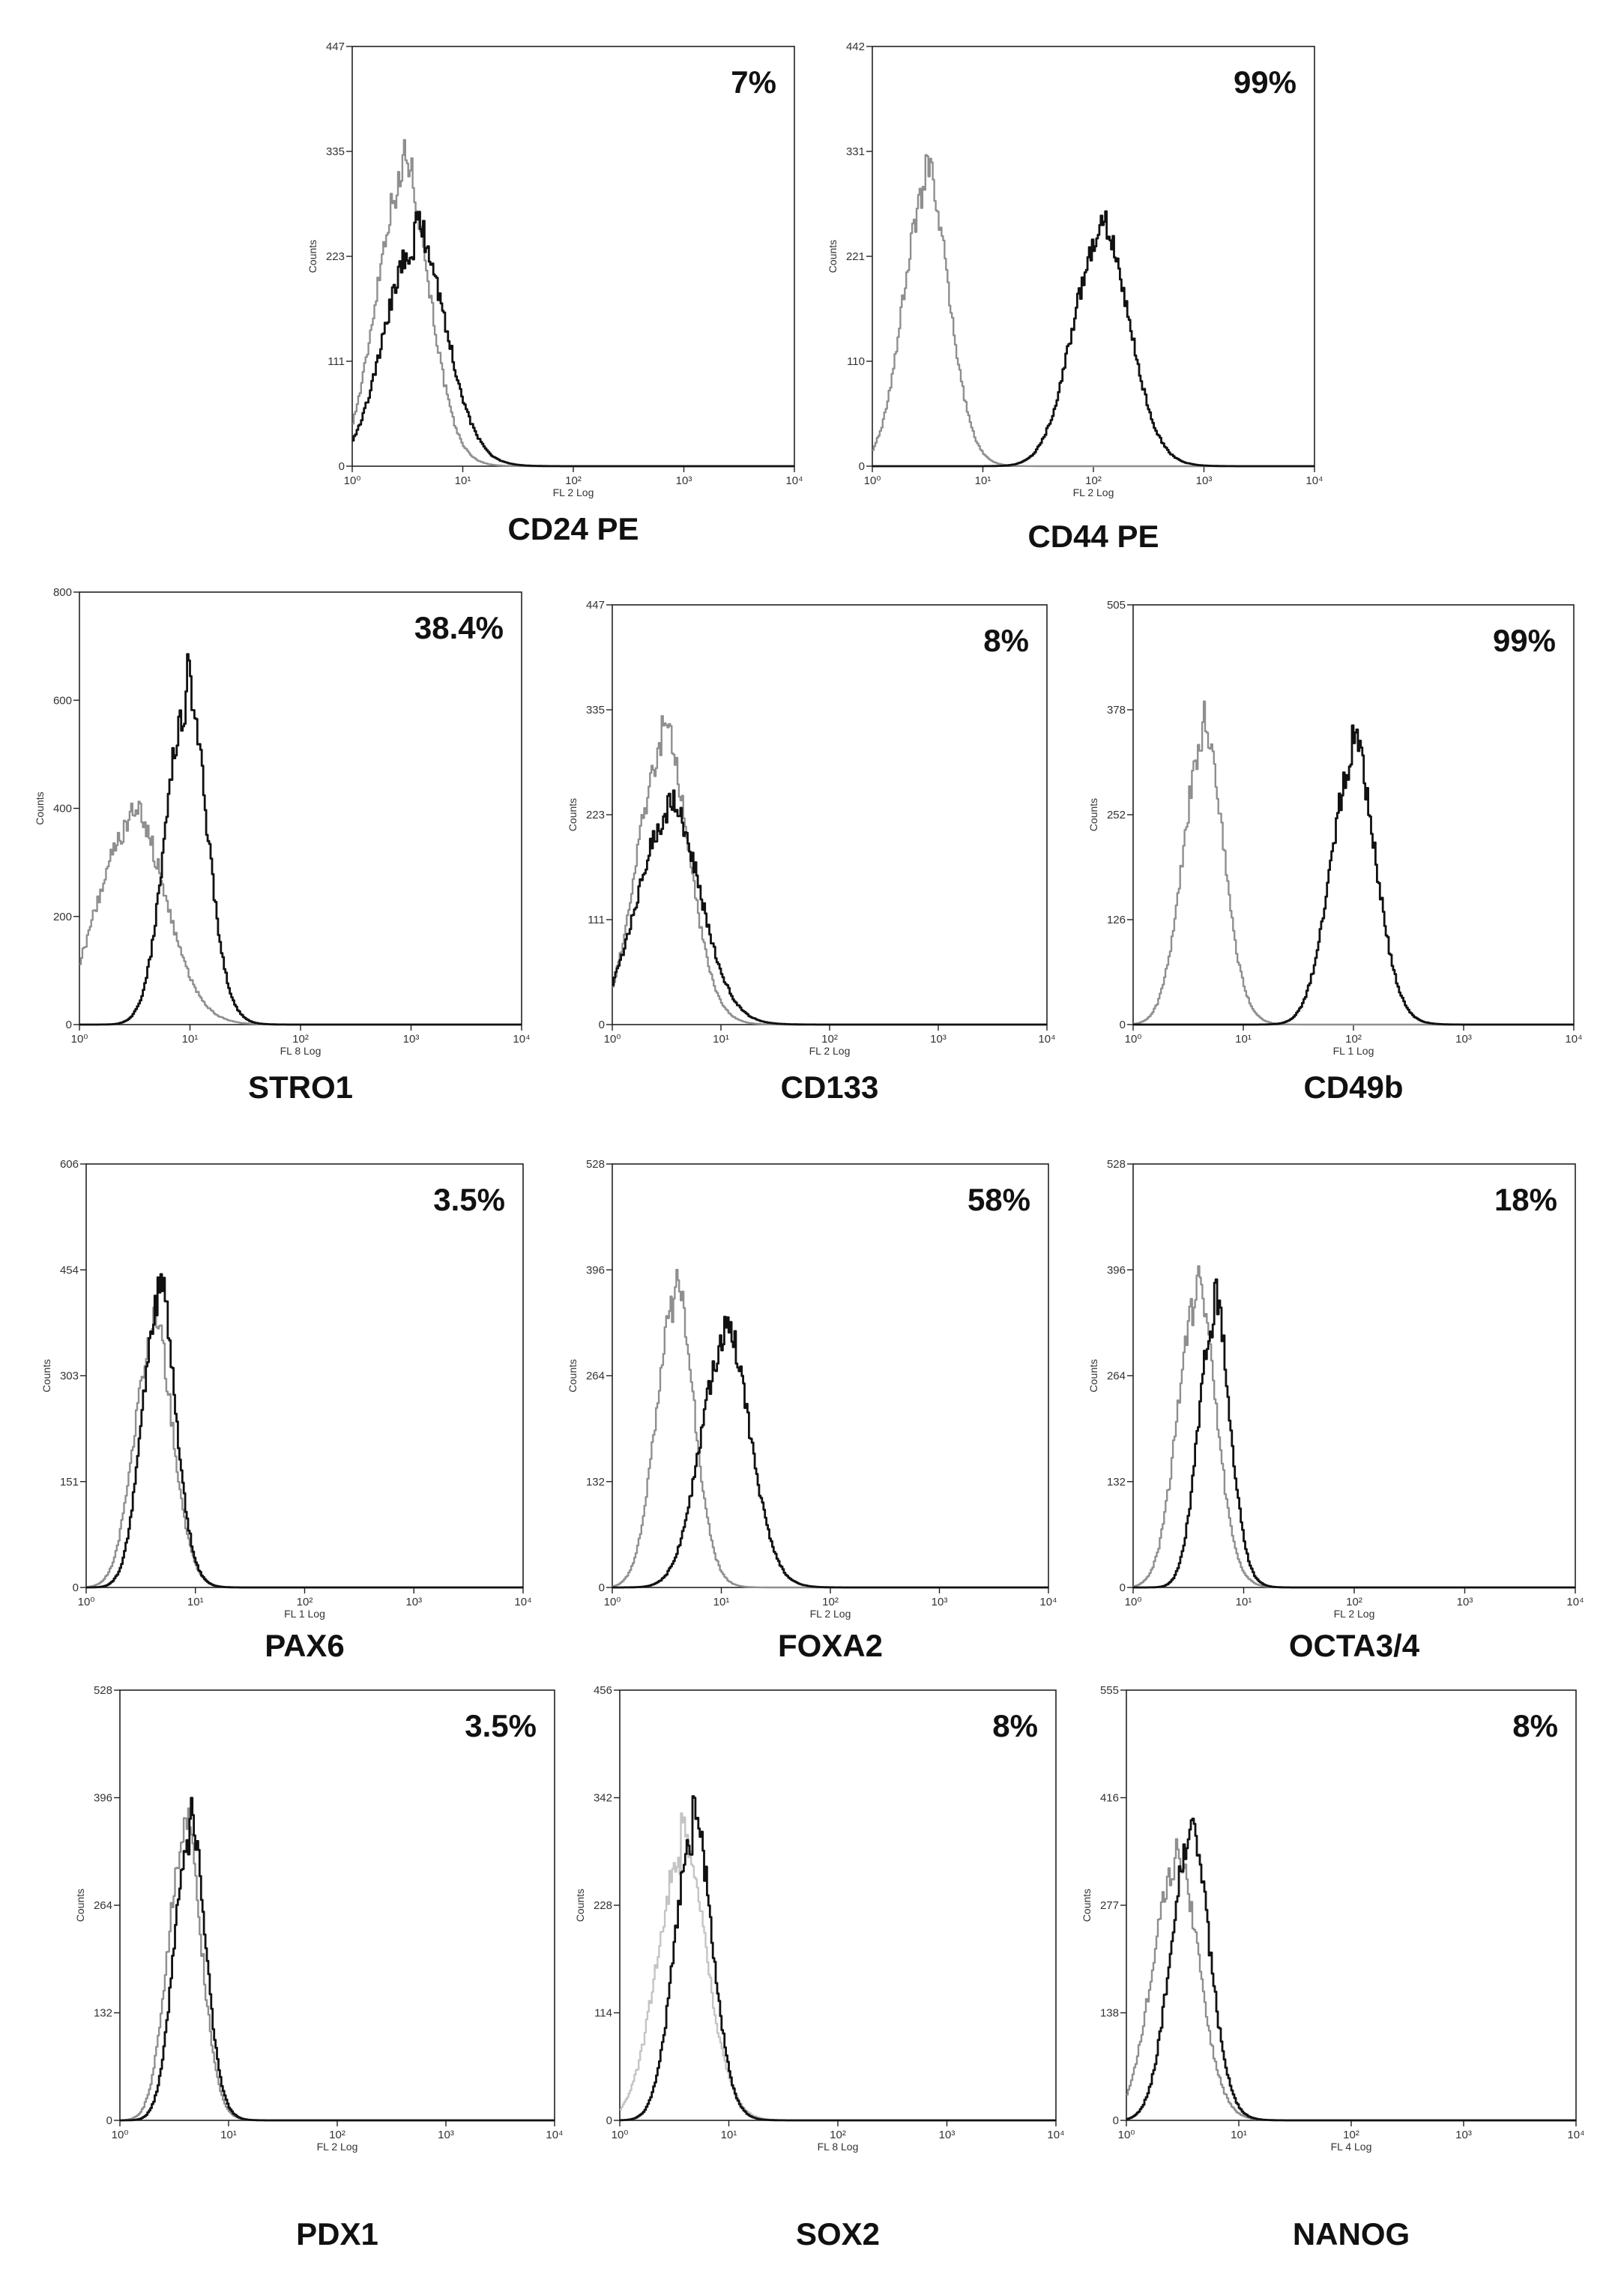 This screenshot has width=1624, height=2292. I want to click on y-tick-label: 223, so click(595, 815).